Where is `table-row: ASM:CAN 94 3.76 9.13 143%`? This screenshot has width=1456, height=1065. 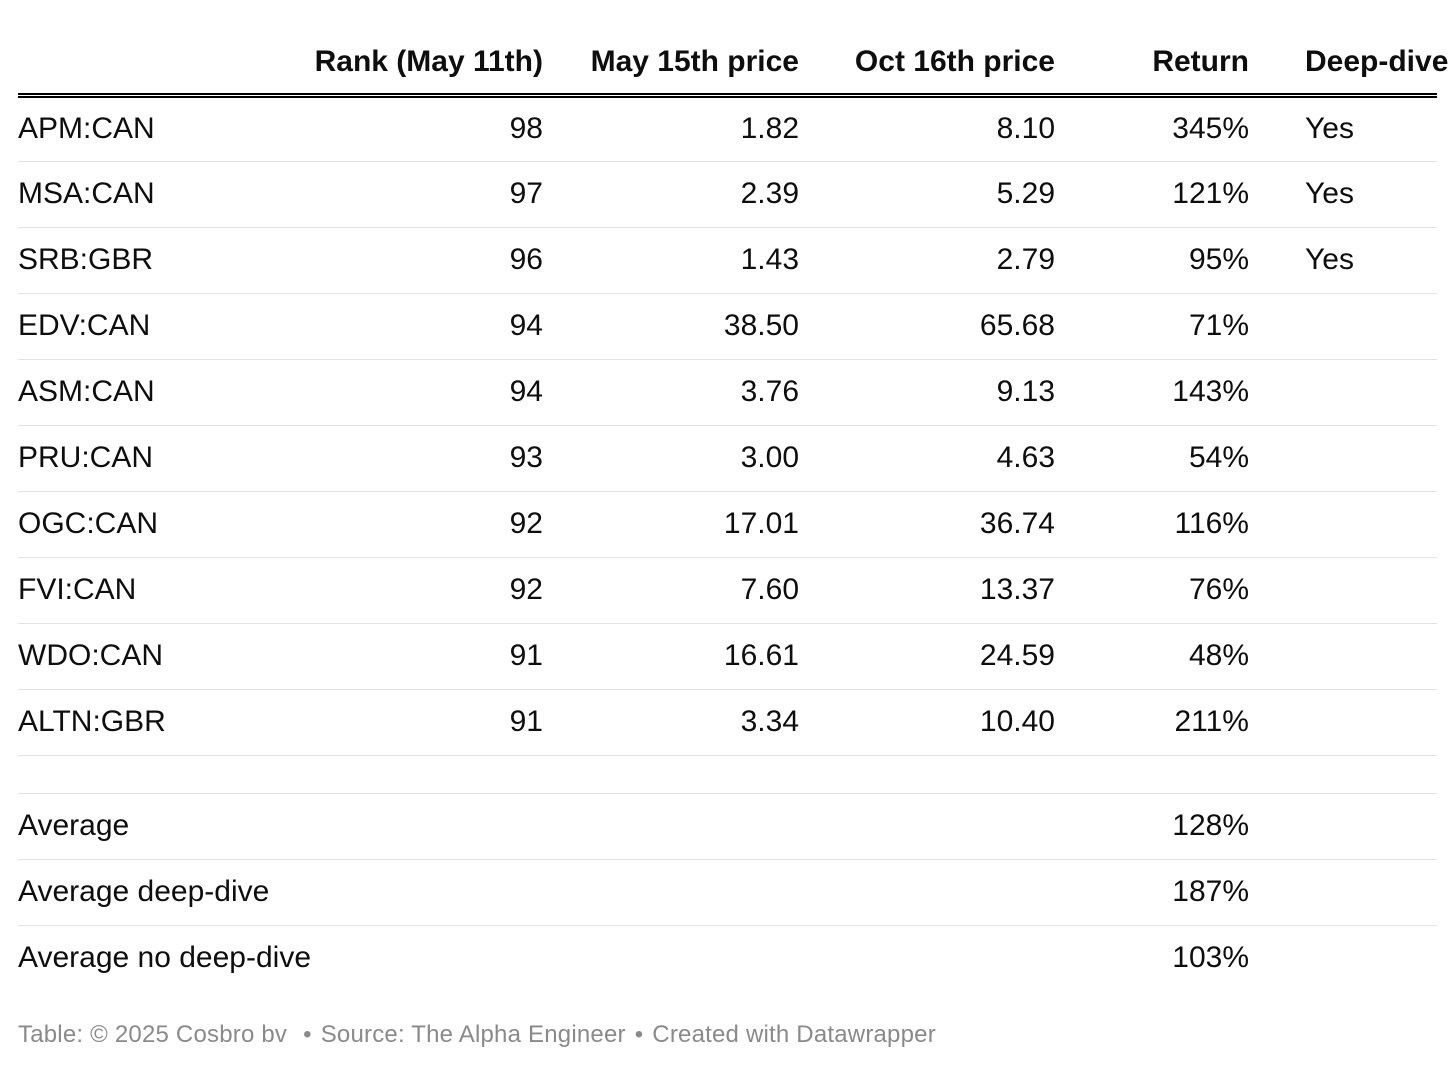
table-row: ASM:CAN 94 3.76 9.13 143% is located at coordinates (727, 392).